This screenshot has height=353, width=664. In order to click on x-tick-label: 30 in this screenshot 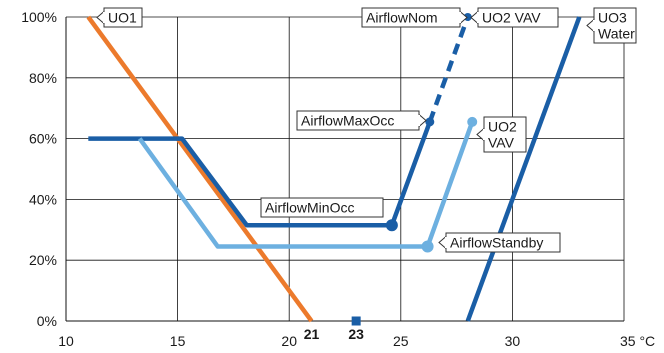, I will do `click(513, 341)`.